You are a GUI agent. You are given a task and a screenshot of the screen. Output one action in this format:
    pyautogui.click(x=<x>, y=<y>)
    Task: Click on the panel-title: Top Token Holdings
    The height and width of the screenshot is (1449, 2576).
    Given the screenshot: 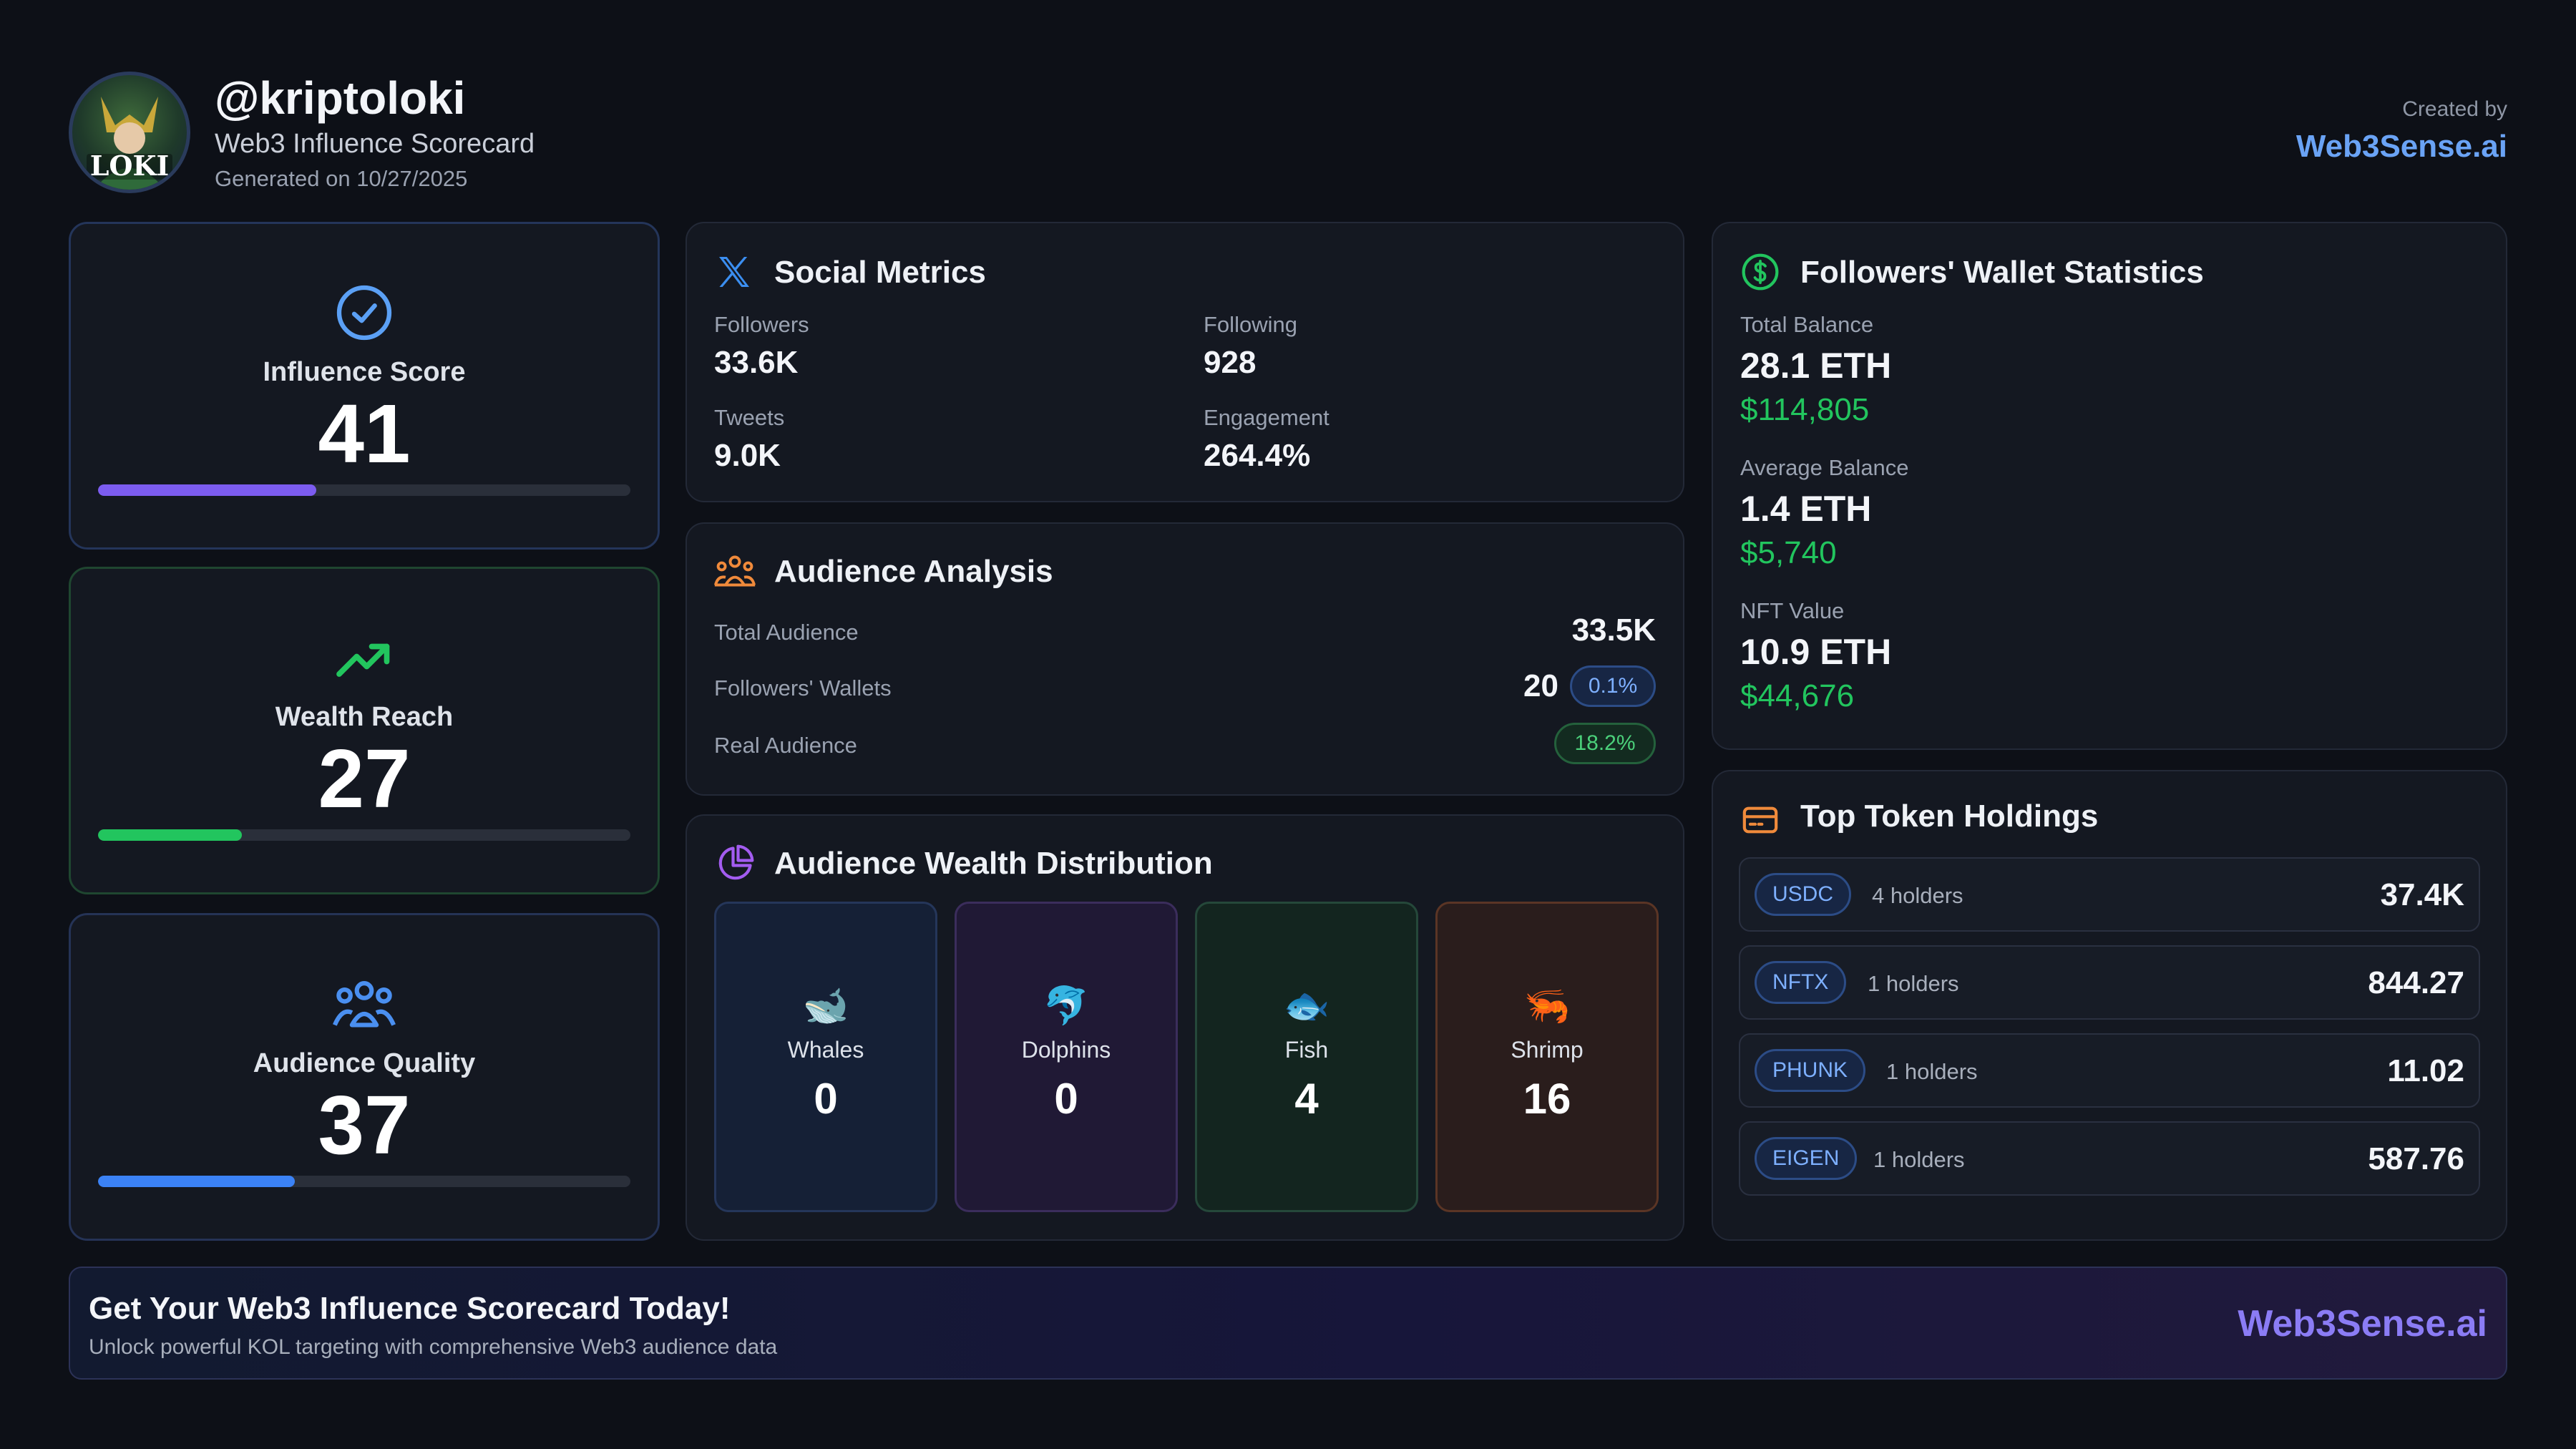 What is the action you would take?
    pyautogui.click(x=1949, y=816)
    